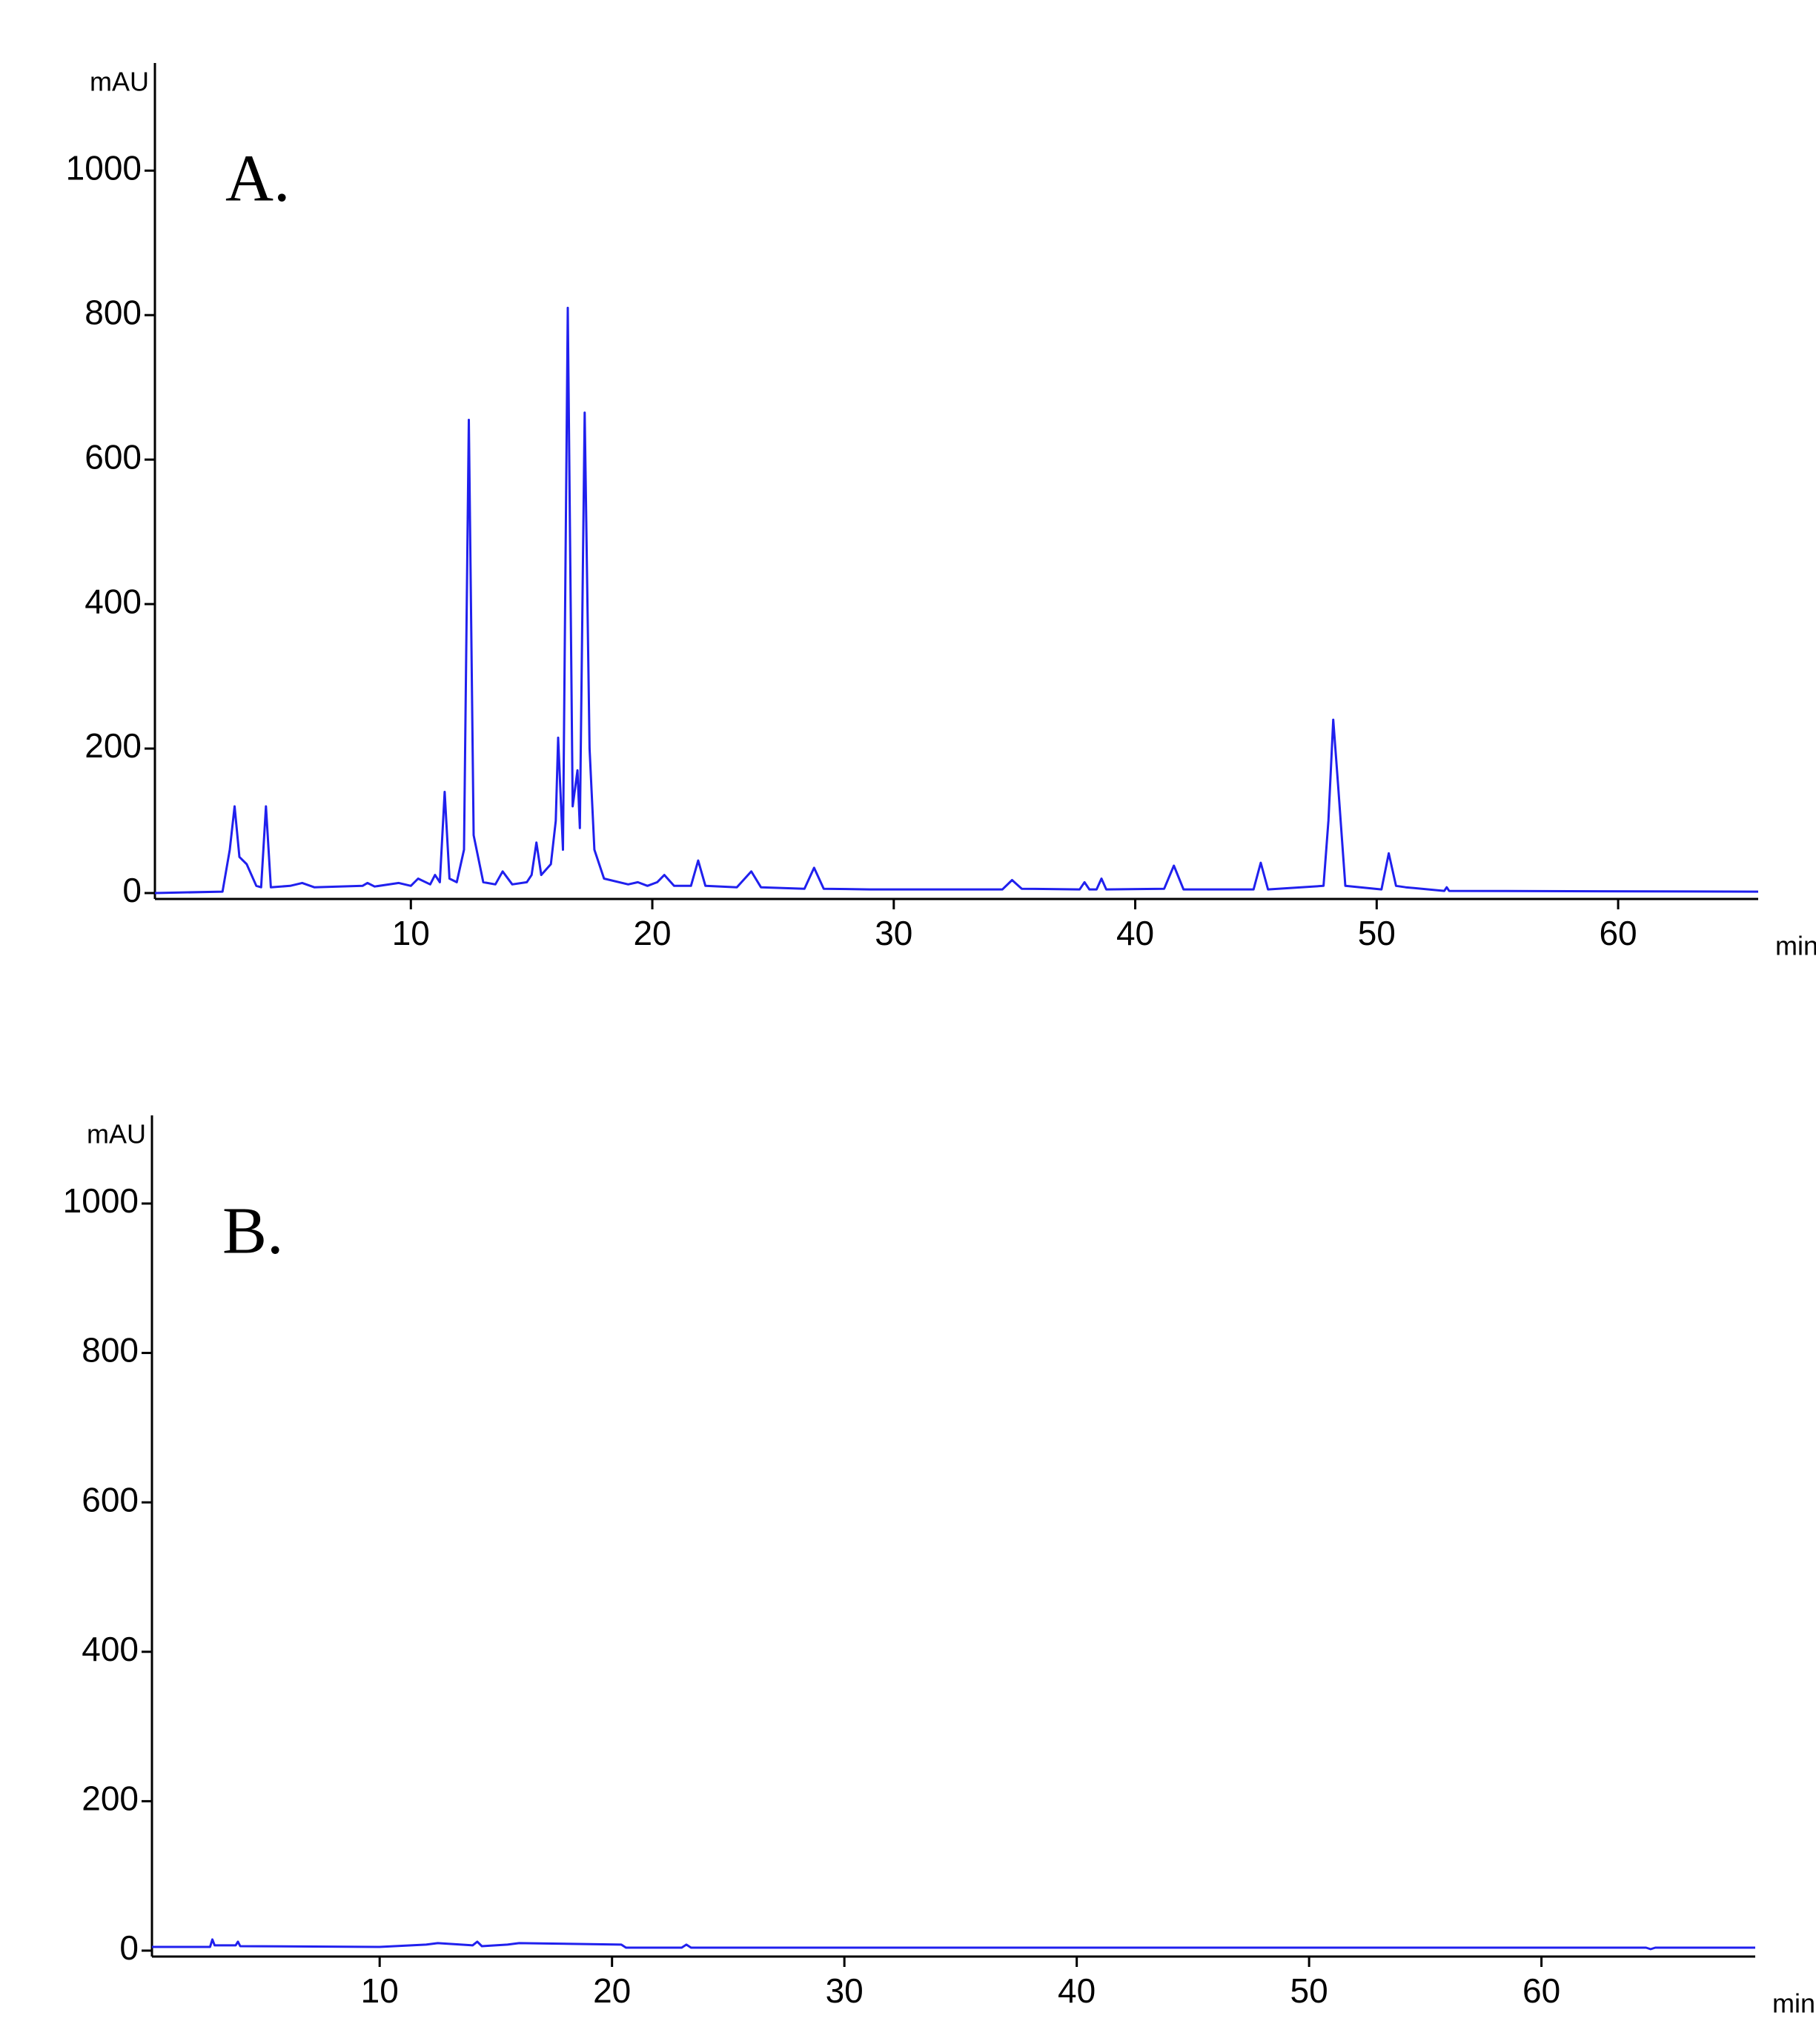 This screenshot has height=2044, width=1816. I want to click on panel-label: A., so click(258, 179).